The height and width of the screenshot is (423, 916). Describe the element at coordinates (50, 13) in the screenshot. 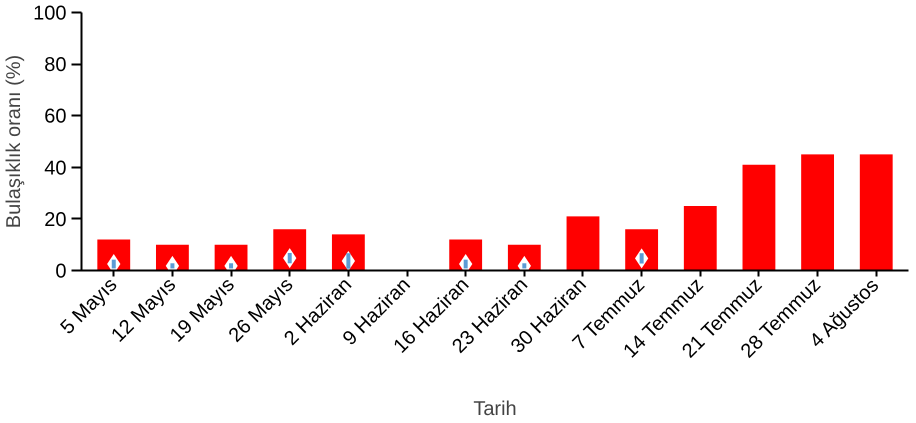

I see `y-tick-label: 100` at that location.